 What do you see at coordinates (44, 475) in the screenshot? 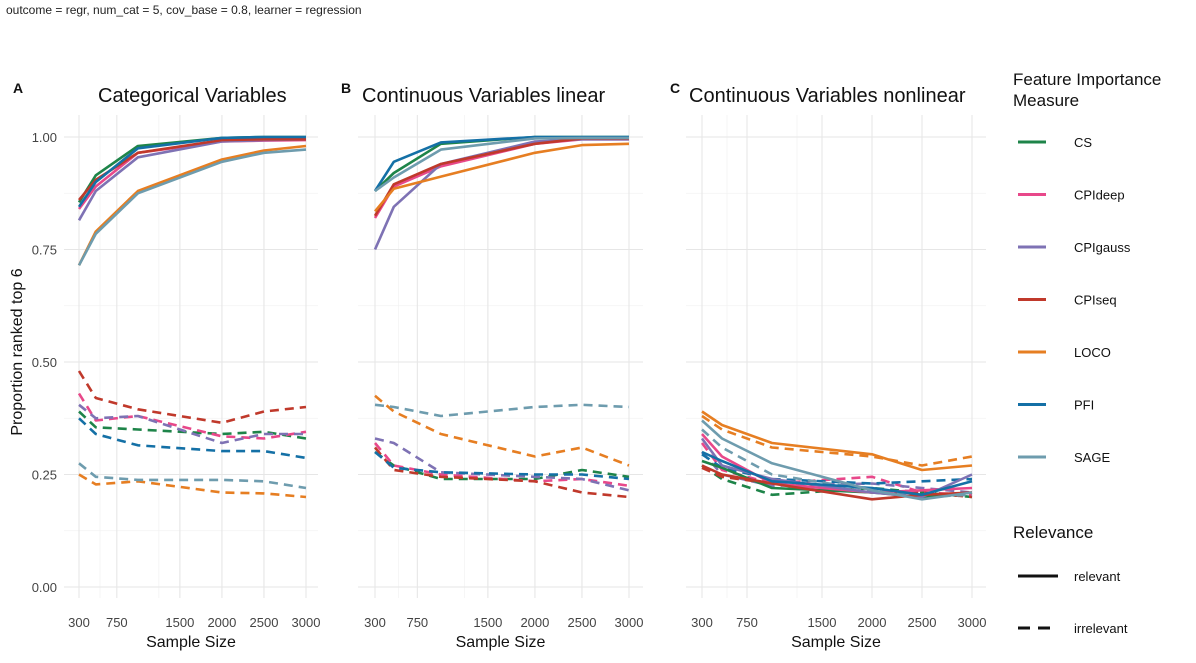
I see `y-tick-label: 0.25` at bounding box center [44, 475].